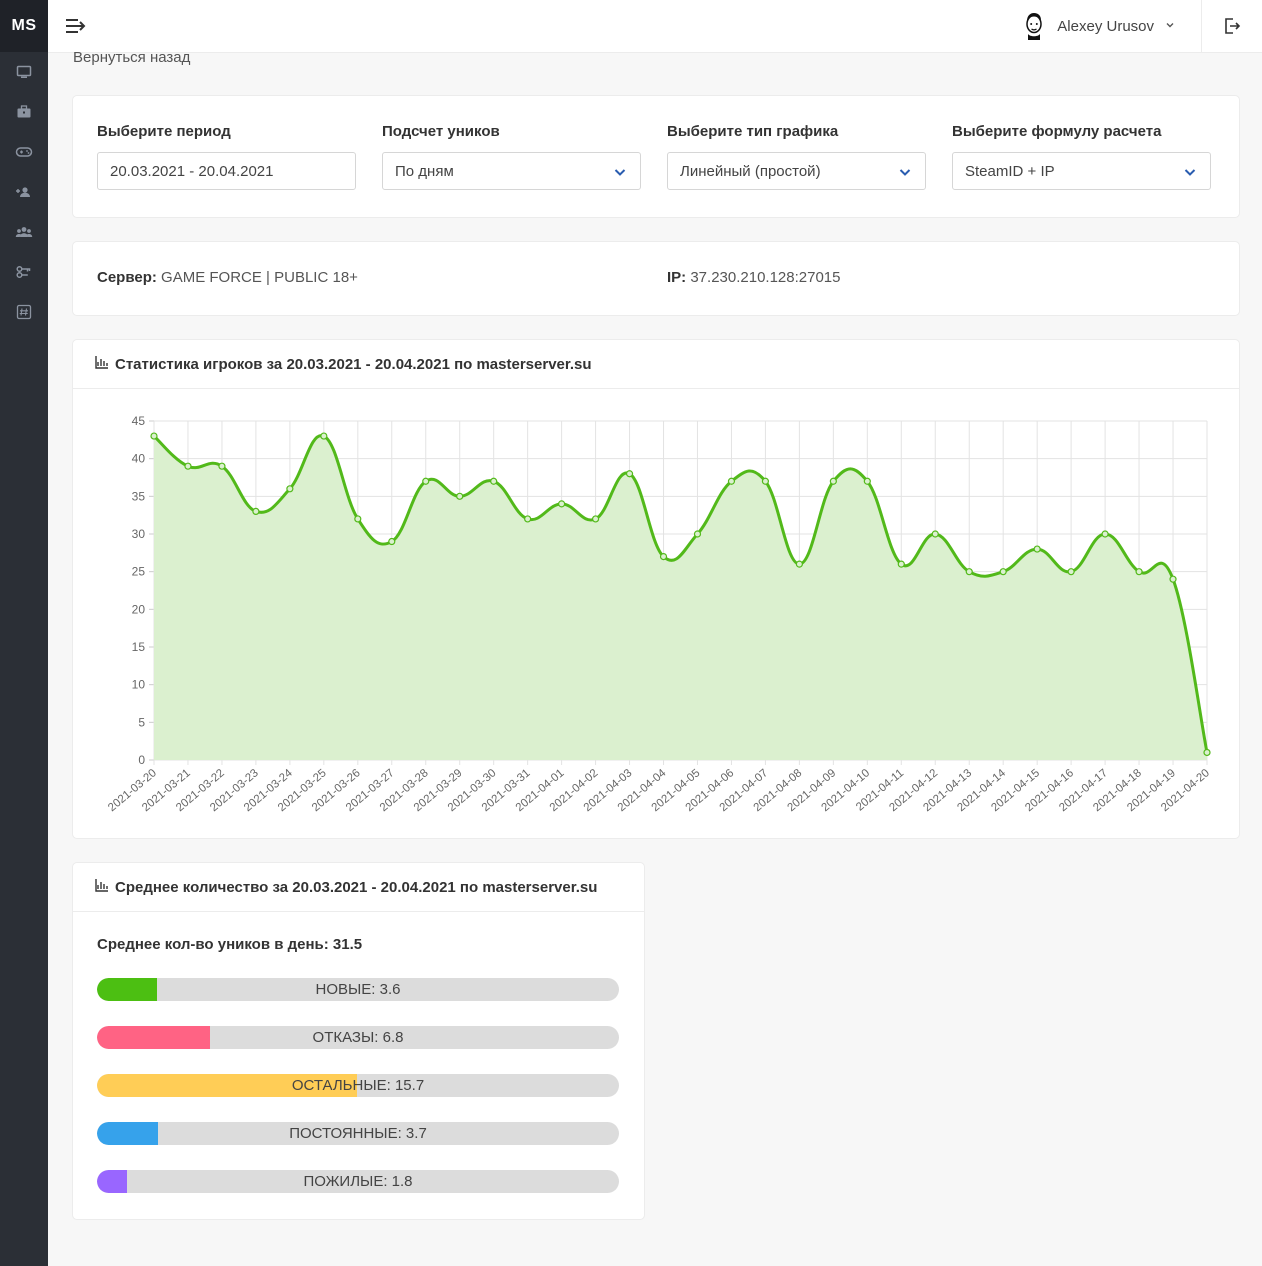  I want to click on count-mode-label: Подсчет уников, so click(441, 131).